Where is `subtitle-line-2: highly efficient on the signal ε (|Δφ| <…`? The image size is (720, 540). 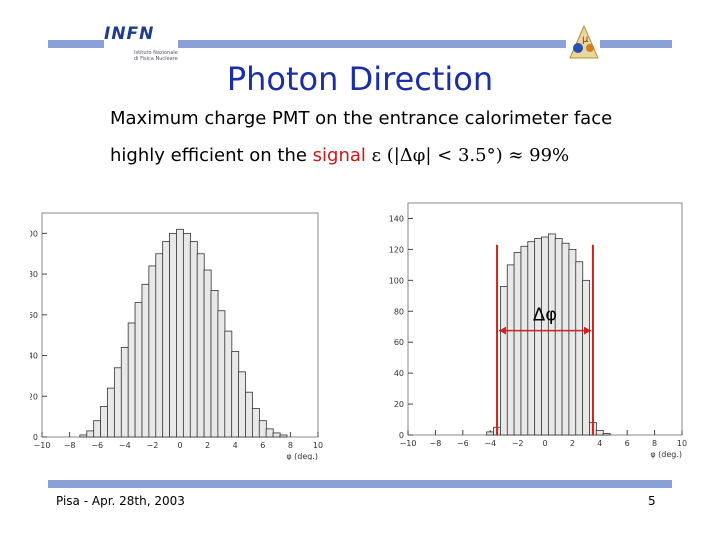
subtitle-line-2: highly efficient on the signal ε (|Δφ| <… is located at coordinates (339, 155).